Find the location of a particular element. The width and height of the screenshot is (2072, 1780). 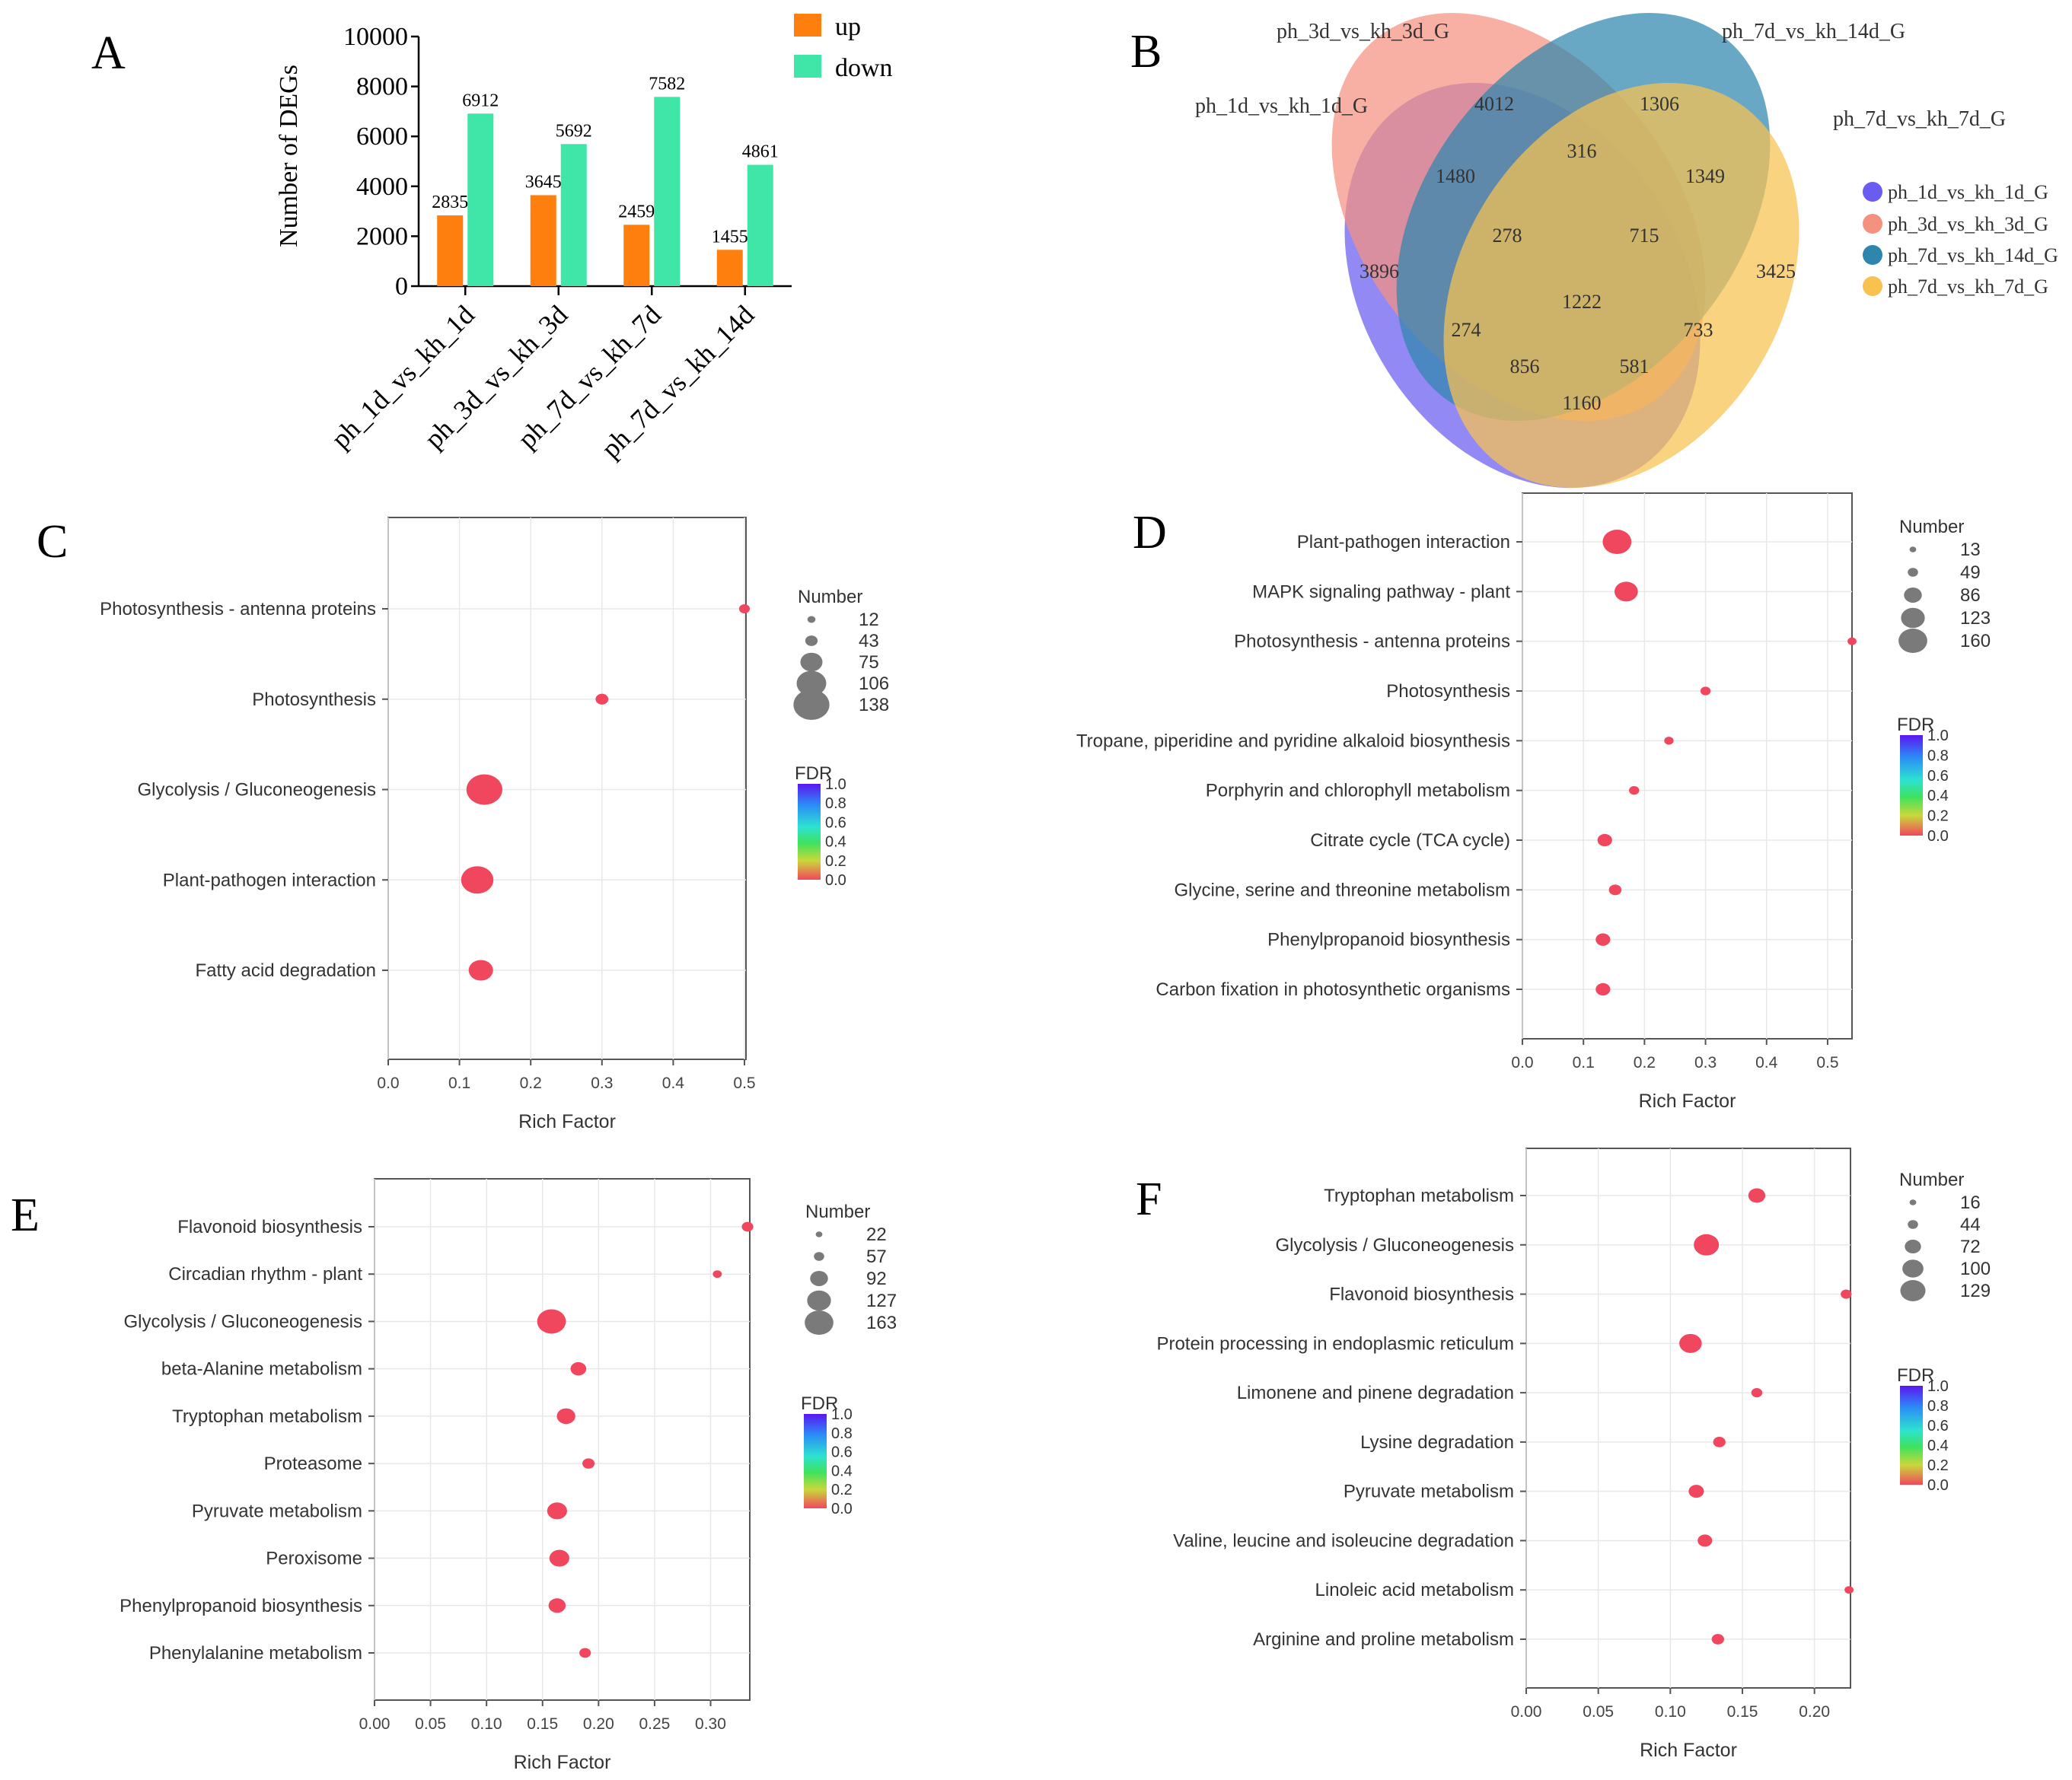

legend-label-up: up is located at coordinates (848, 27).